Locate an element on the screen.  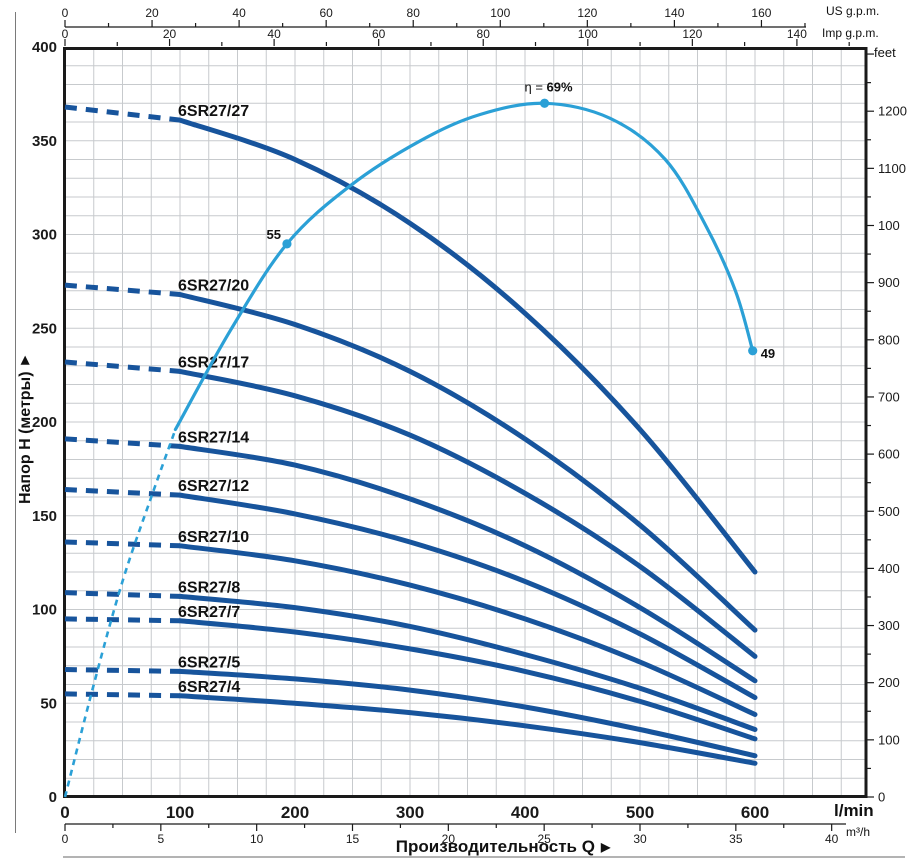
pump-curve-6SR27/5 is located at coordinates (467, 713).